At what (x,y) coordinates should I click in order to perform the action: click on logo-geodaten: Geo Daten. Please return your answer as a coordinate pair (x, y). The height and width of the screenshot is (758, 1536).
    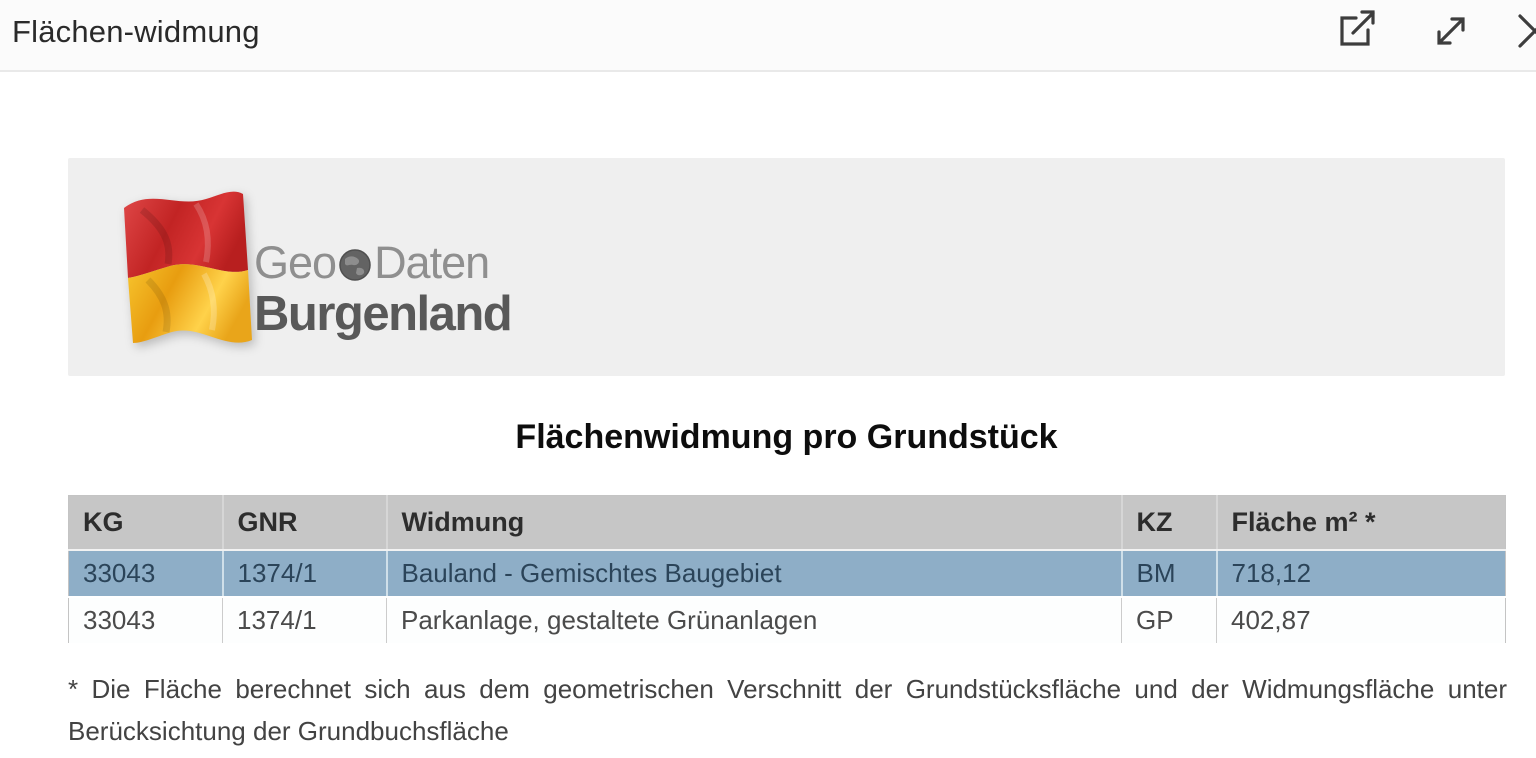
    Looking at the image, I should click on (382, 262).